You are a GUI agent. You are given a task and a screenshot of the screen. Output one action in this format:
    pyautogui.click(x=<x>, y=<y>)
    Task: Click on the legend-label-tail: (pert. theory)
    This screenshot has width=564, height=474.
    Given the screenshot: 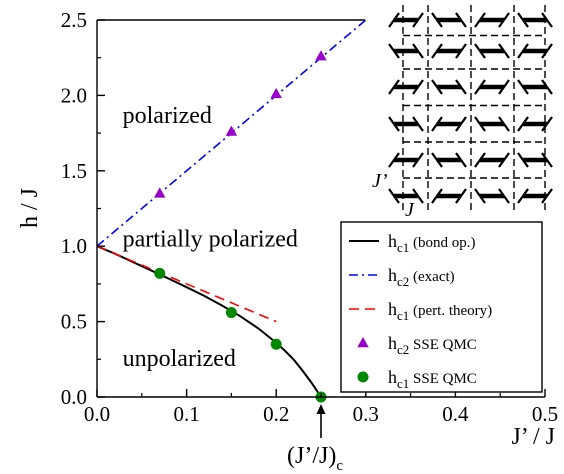 What is the action you would take?
    pyautogui.click(x=450, y=311)
    